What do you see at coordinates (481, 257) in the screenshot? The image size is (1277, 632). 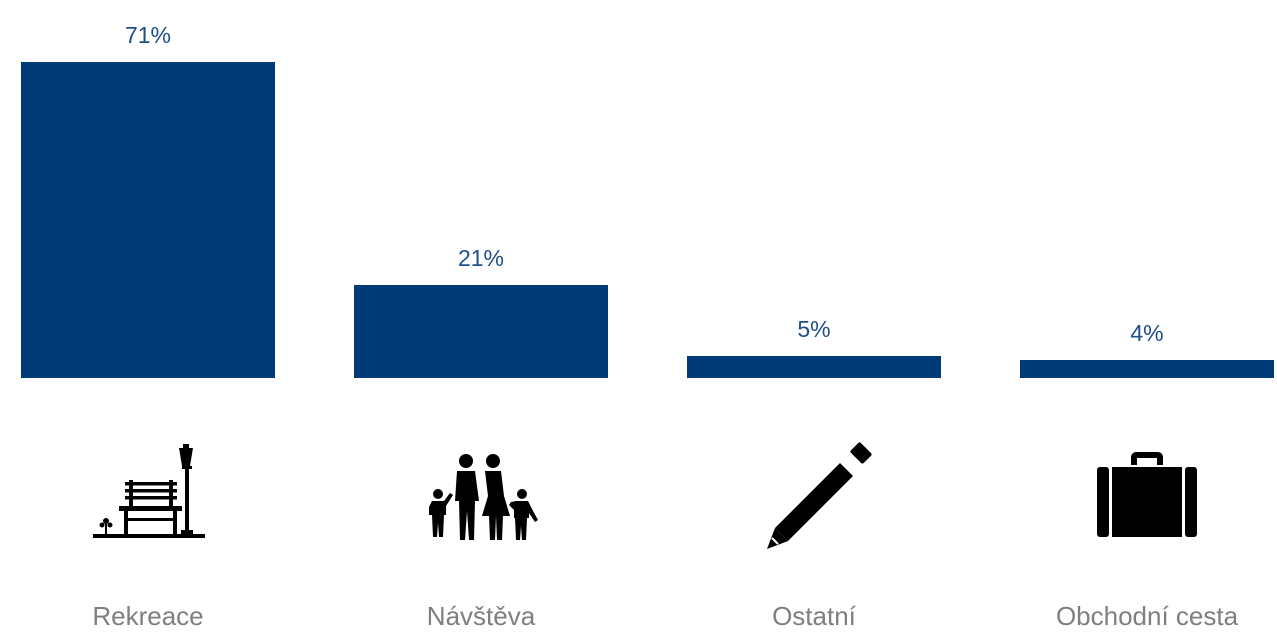 I see `value-label-navsteva: 21%` at bounding box center [481, 257].